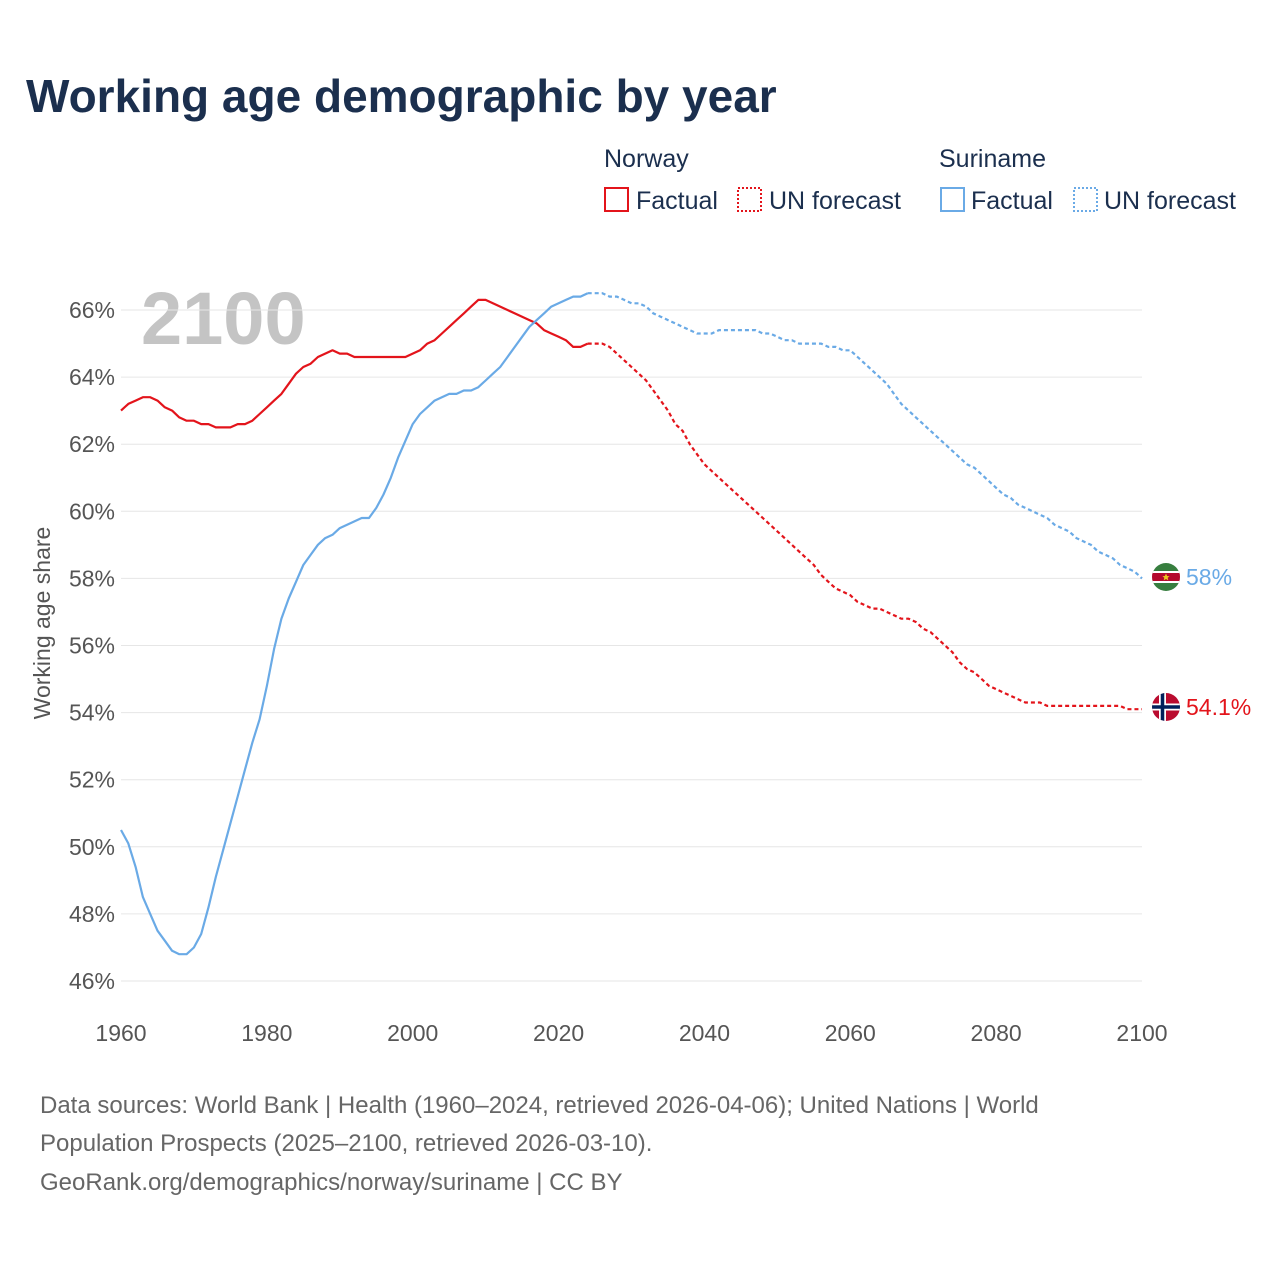 The width and height of the screenshot is (1280, 1280). Describe the element at coordinates (92, 511) in the screenshot. I see `y-tick-label: 60%` at that location.